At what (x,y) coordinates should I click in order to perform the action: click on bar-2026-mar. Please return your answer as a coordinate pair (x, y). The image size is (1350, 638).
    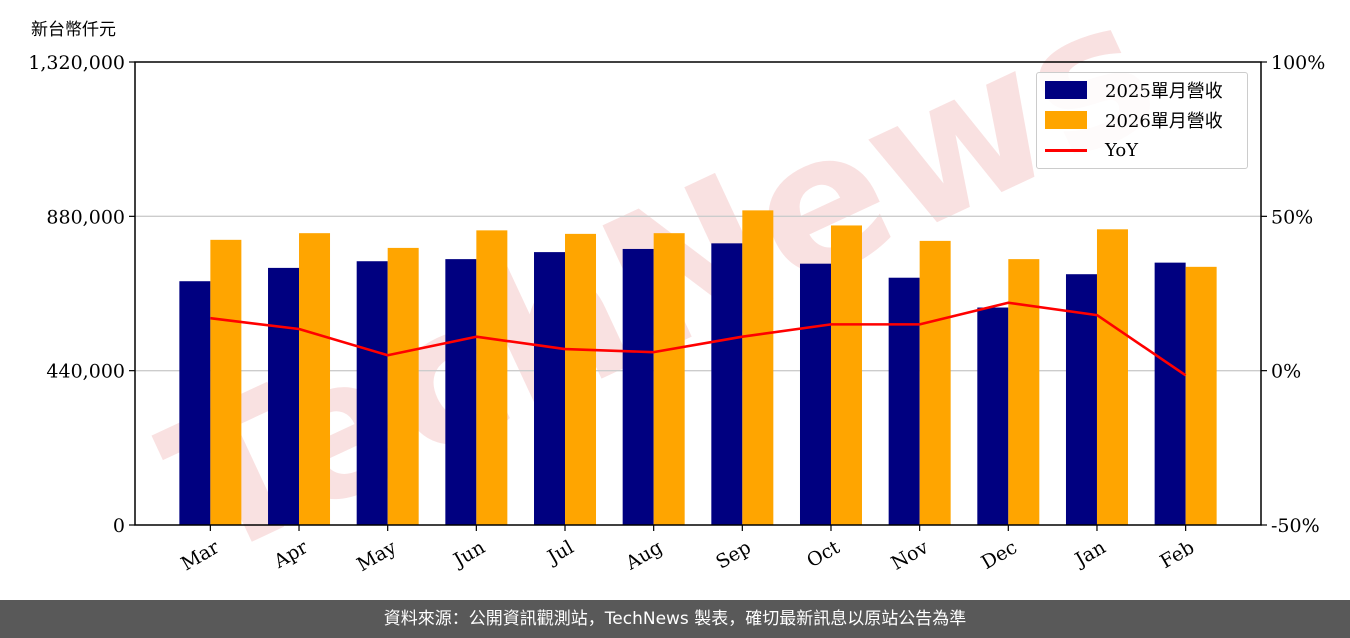
    Looking at the image, I should click on (226, 382).